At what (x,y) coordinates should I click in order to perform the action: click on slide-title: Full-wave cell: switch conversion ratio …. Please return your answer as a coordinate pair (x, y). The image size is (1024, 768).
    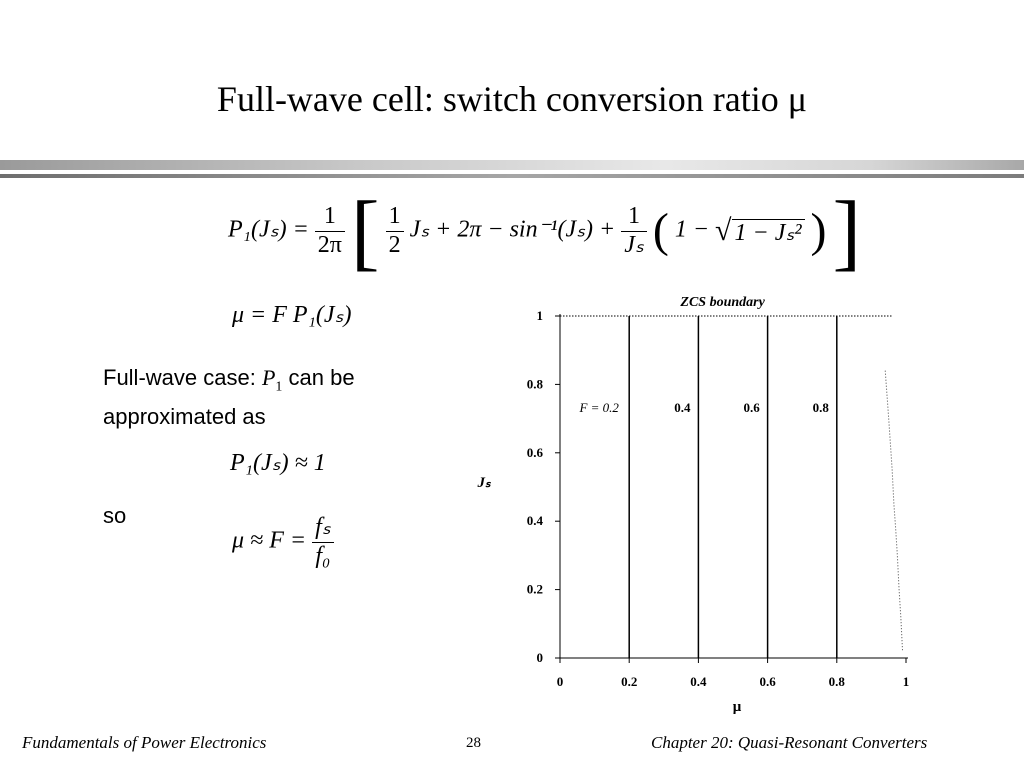
    Looking at the image, I should click on (512, 99).